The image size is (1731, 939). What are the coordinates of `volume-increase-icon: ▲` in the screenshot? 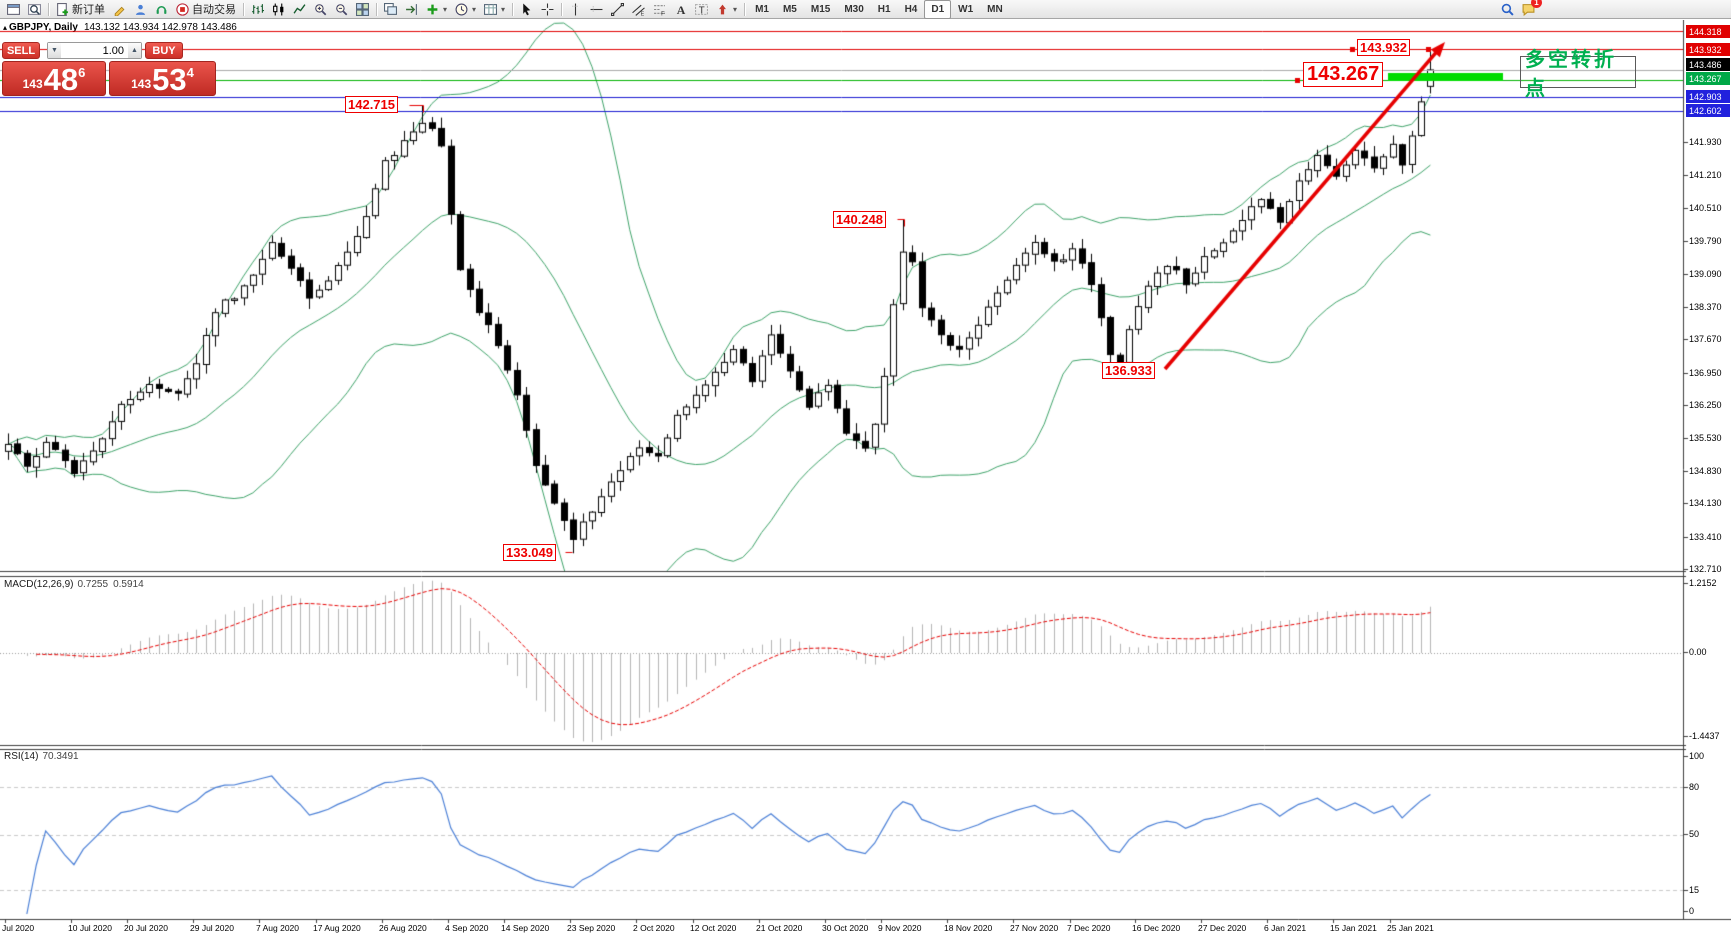 It's located at (134, 50).